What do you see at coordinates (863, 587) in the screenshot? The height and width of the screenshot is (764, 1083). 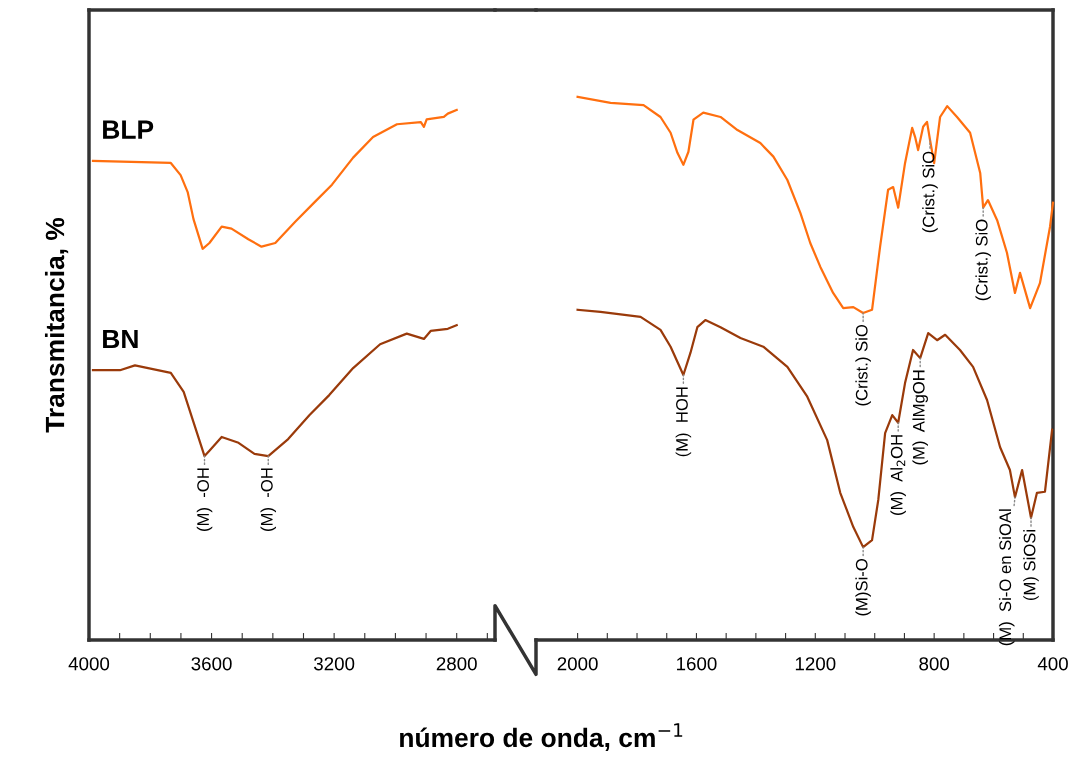 I see `annotation: (M)Si-O` at bounding box center [863, 587].